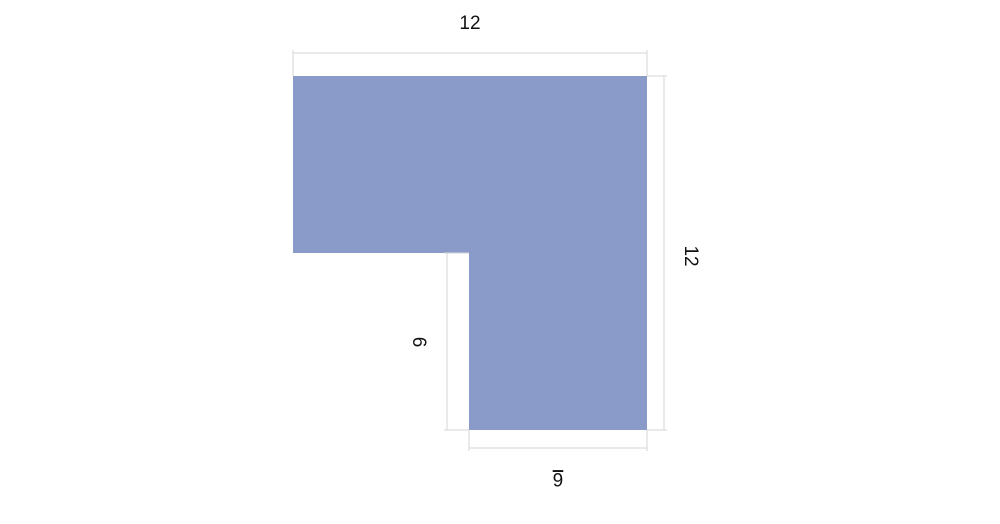  Describe the element at coordinates (470, 63) in the screenshot. I see `top-dimension` at that location.